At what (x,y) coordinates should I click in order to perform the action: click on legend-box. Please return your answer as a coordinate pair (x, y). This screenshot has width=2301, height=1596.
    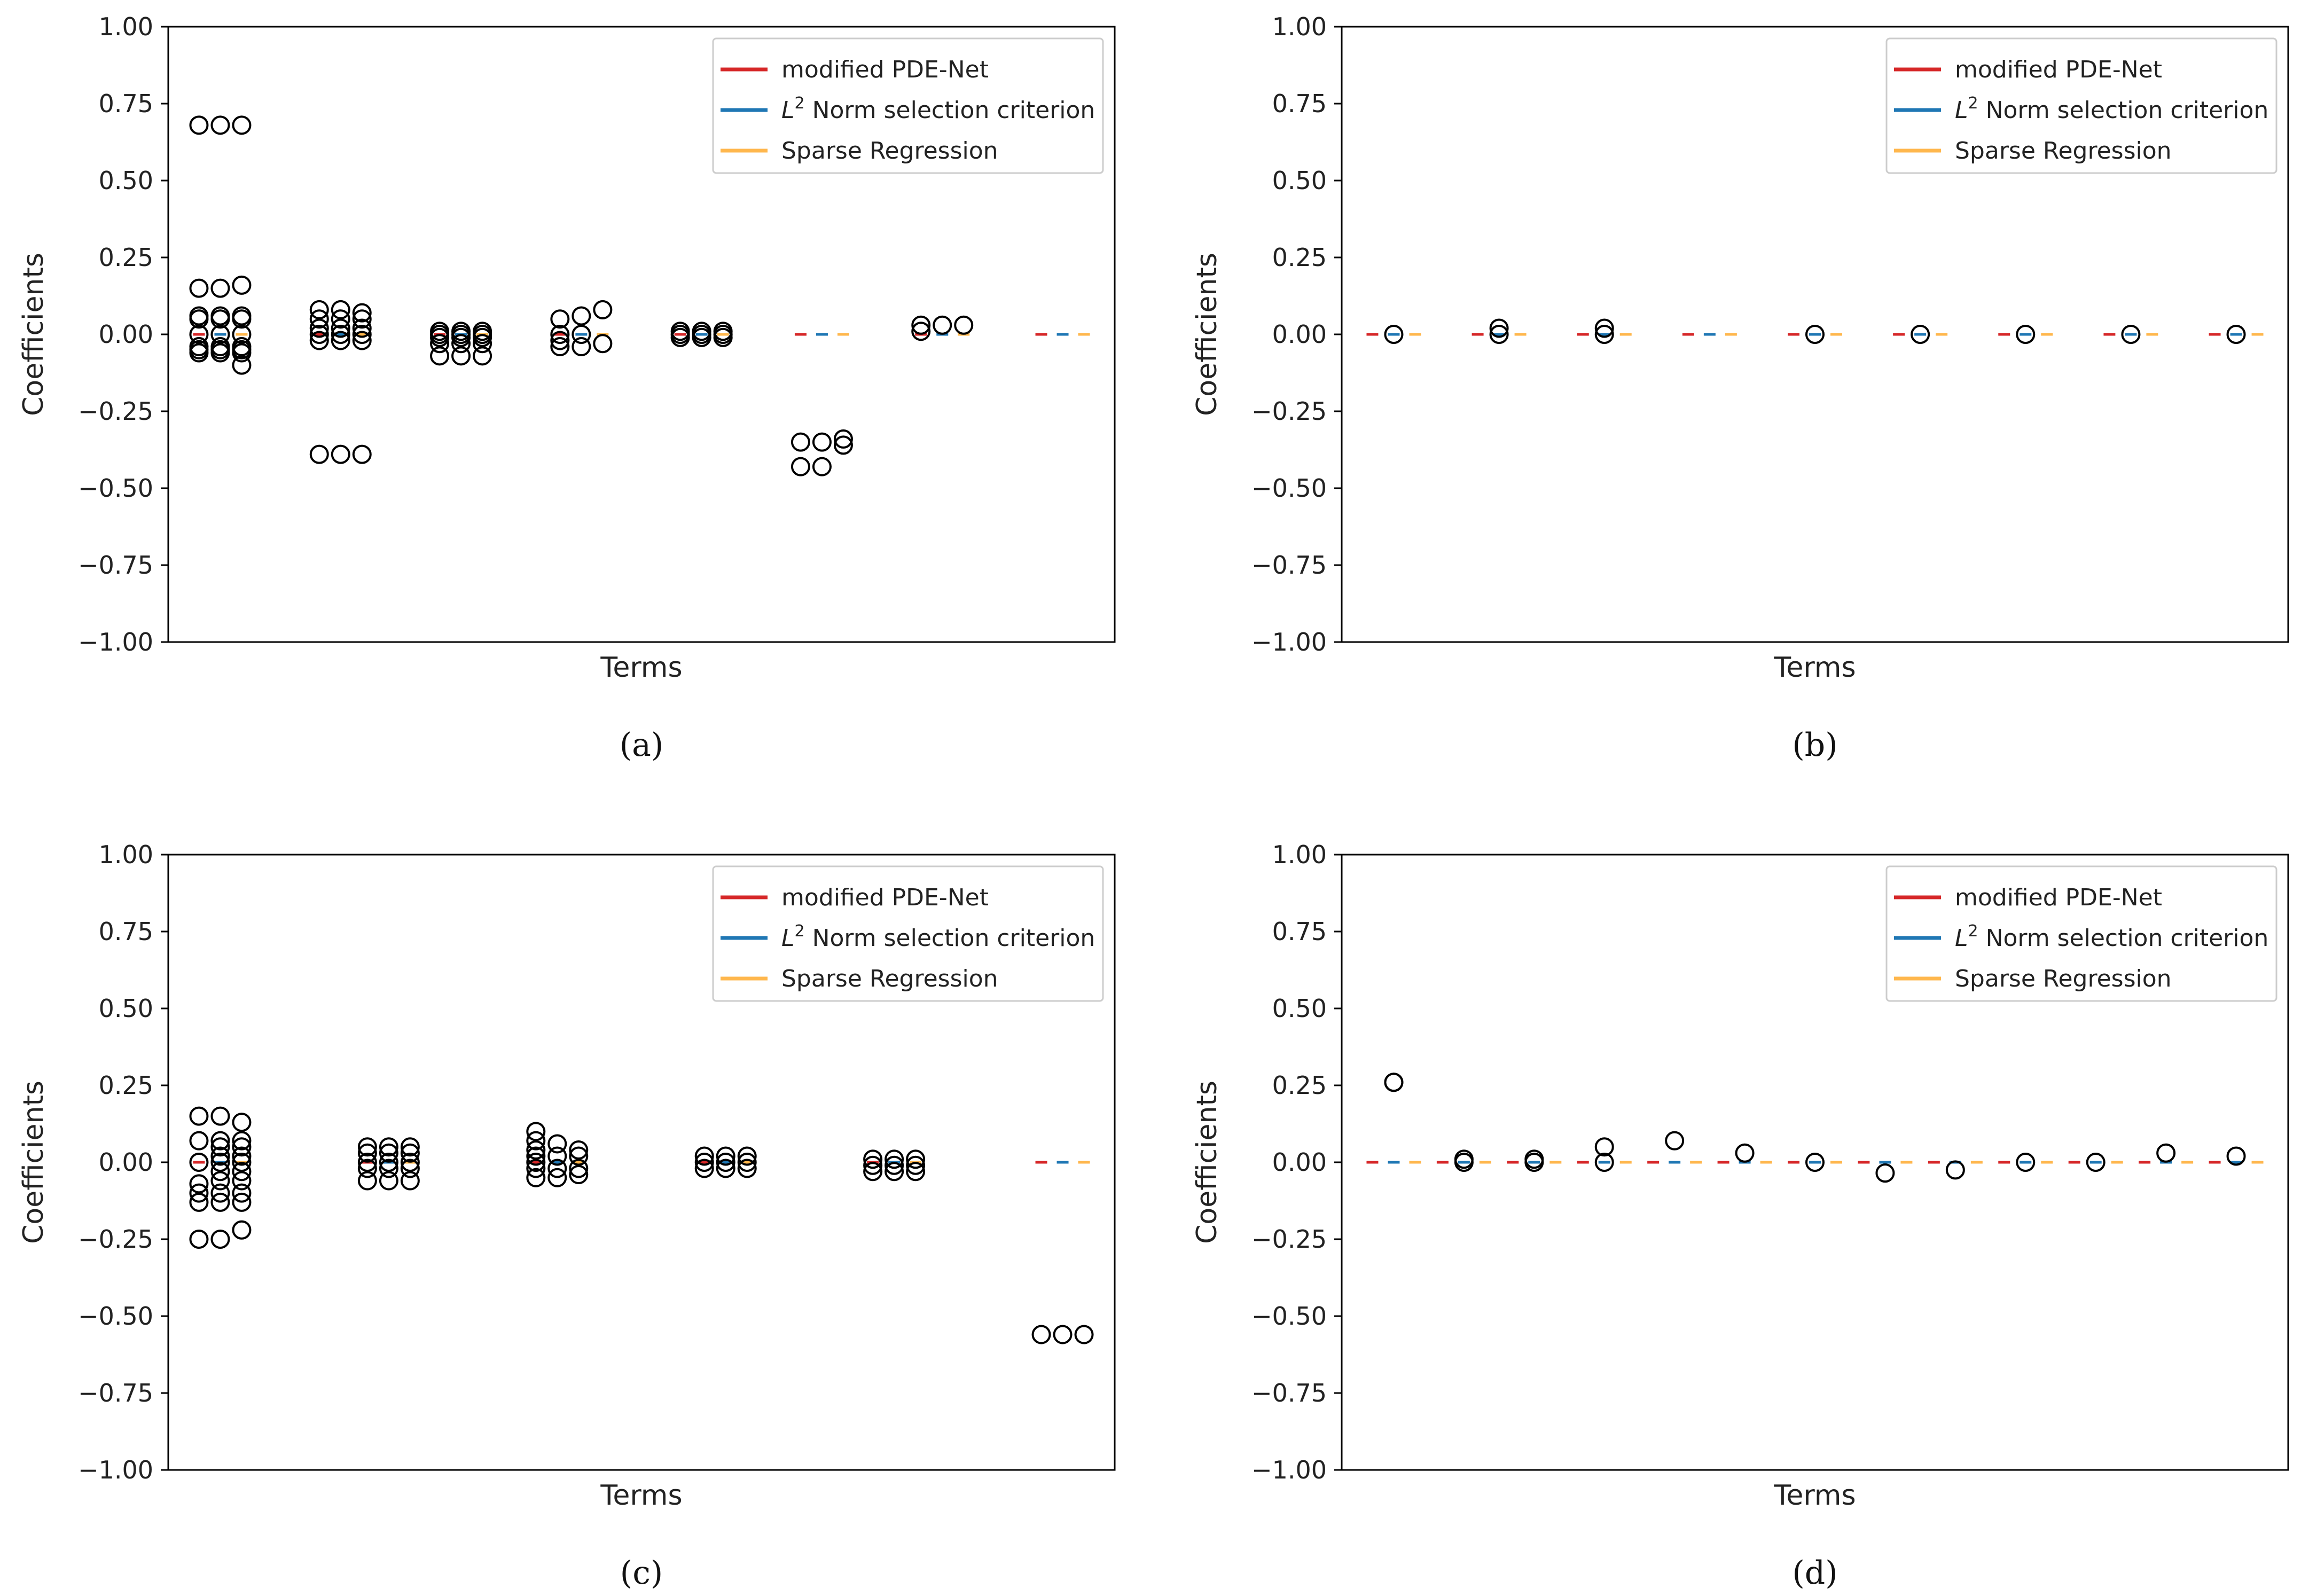
    Looking at the image, I should click on (908, 105).